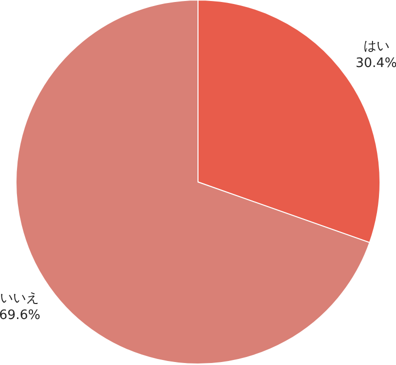  What do you see at coordinates (376, 46) in the screenshot?
I see `slice-label: はい` at bounding box center [376, 46].